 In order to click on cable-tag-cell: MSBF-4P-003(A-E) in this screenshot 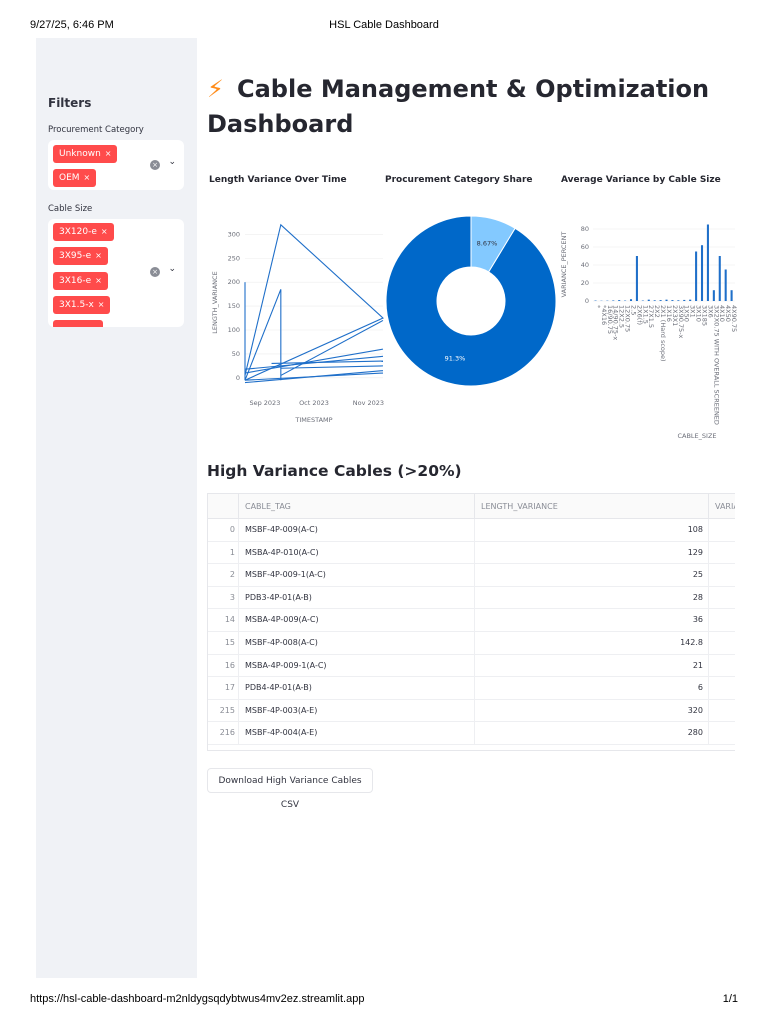, I will do `click(357, 711)`.